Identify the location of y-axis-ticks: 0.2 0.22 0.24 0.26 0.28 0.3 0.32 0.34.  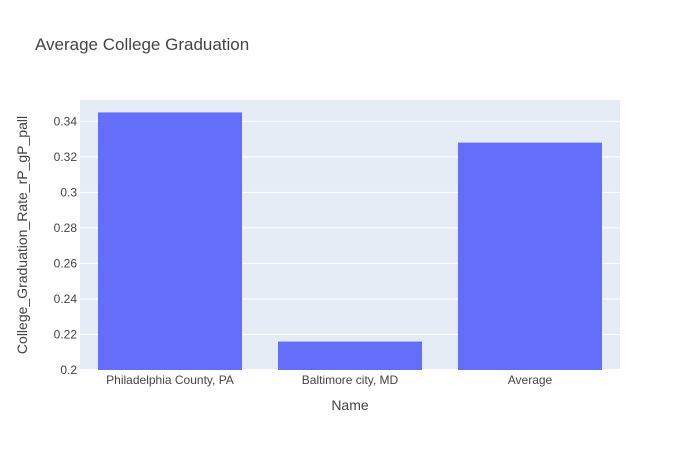
(66, 245).